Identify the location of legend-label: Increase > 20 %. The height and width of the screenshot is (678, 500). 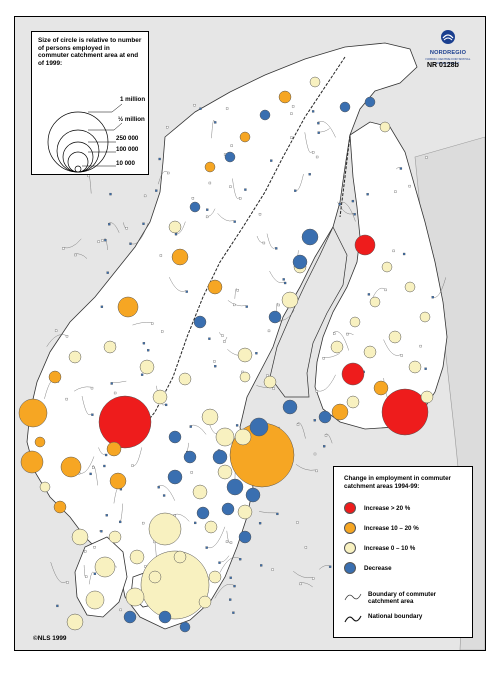
(387, 508).